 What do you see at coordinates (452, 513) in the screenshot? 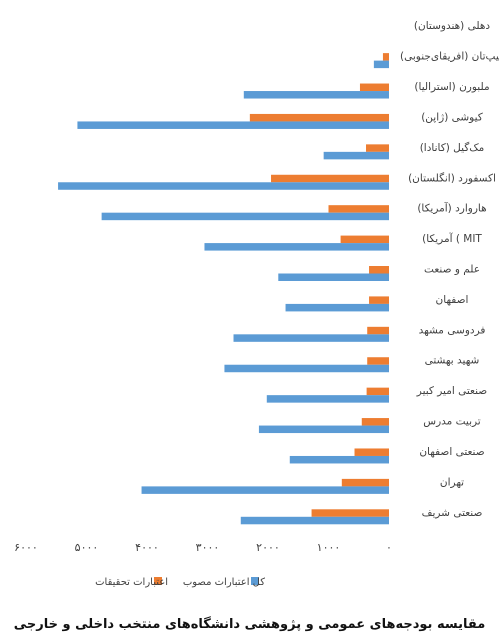
I see `category-label: صنعتی شریف` at bounding box center [452, 513].